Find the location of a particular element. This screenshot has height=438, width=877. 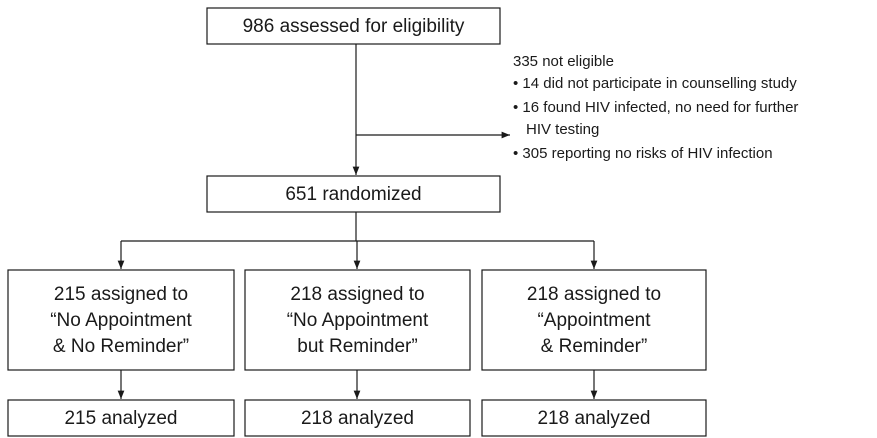

box-label: 986 assessed for eligibility is located at coordinates (354, 26).